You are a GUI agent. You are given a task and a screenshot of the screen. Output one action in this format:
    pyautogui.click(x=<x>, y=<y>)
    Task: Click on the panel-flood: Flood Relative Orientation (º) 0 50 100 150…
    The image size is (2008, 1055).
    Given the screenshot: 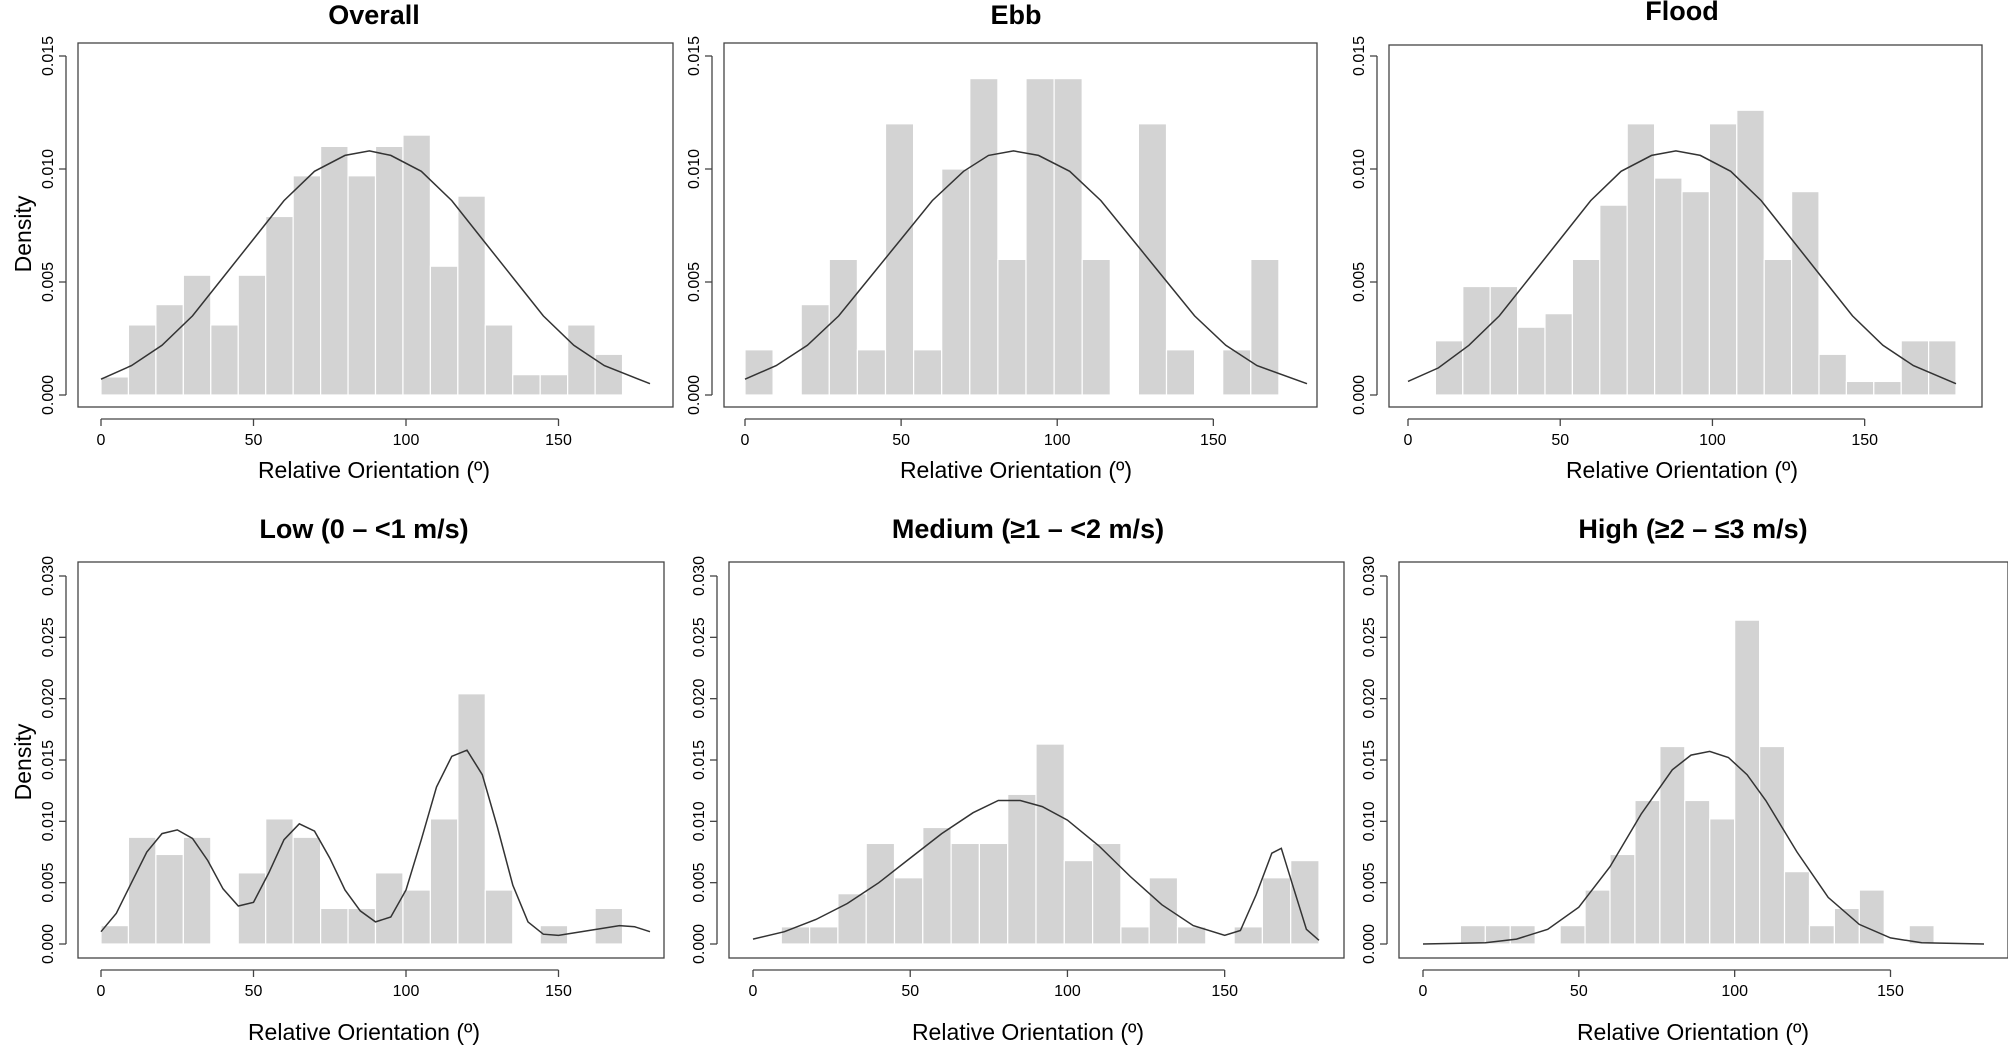 What is the action you would take?
    pyautogui.click(x=1667, y=241)
    